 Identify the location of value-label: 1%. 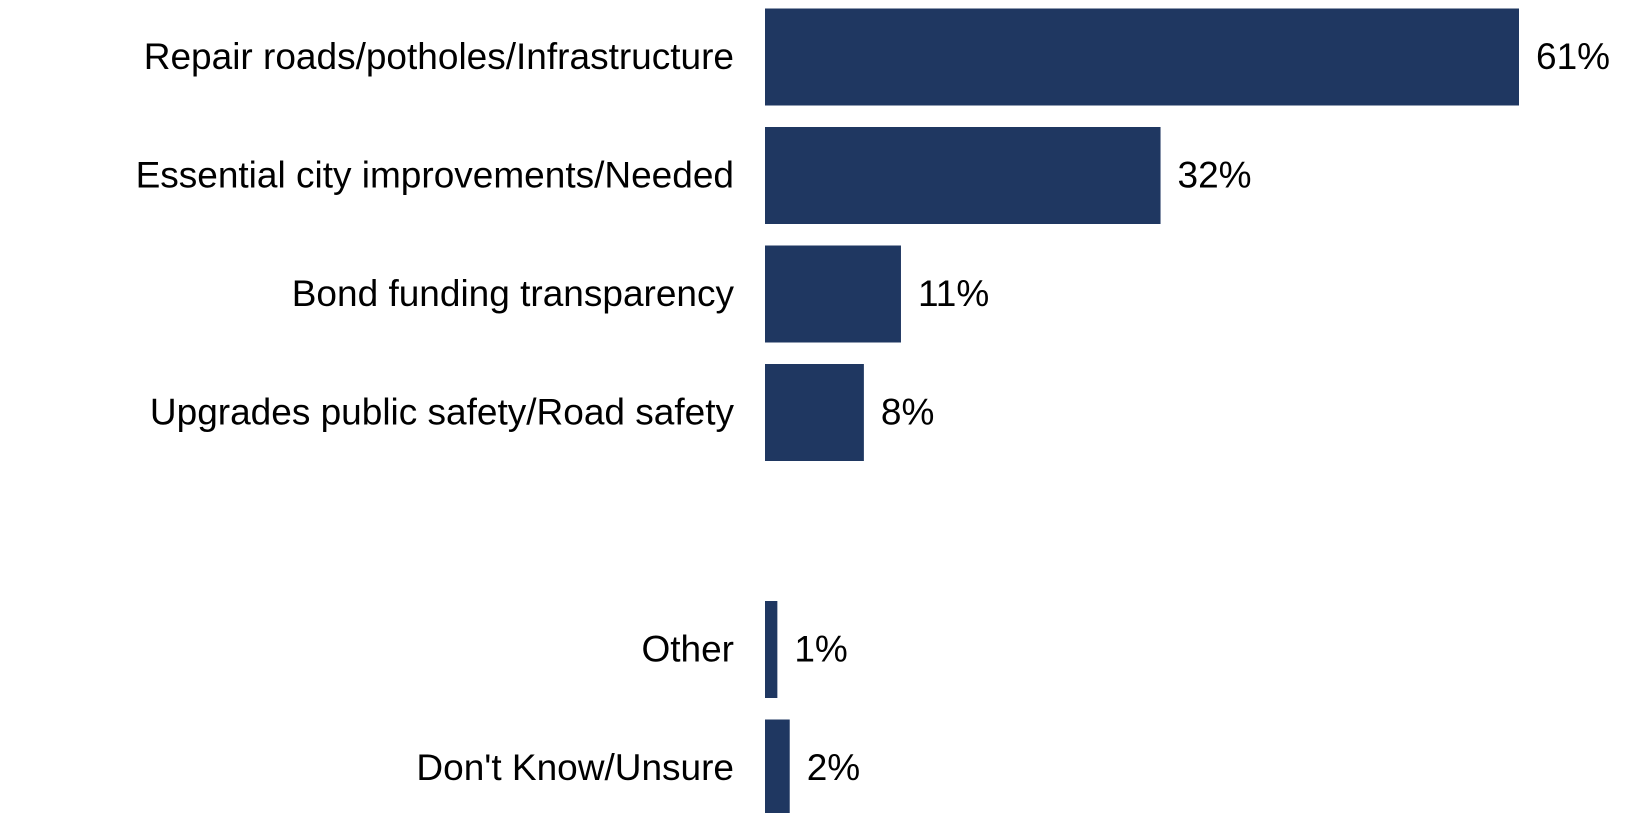
(820, 648).